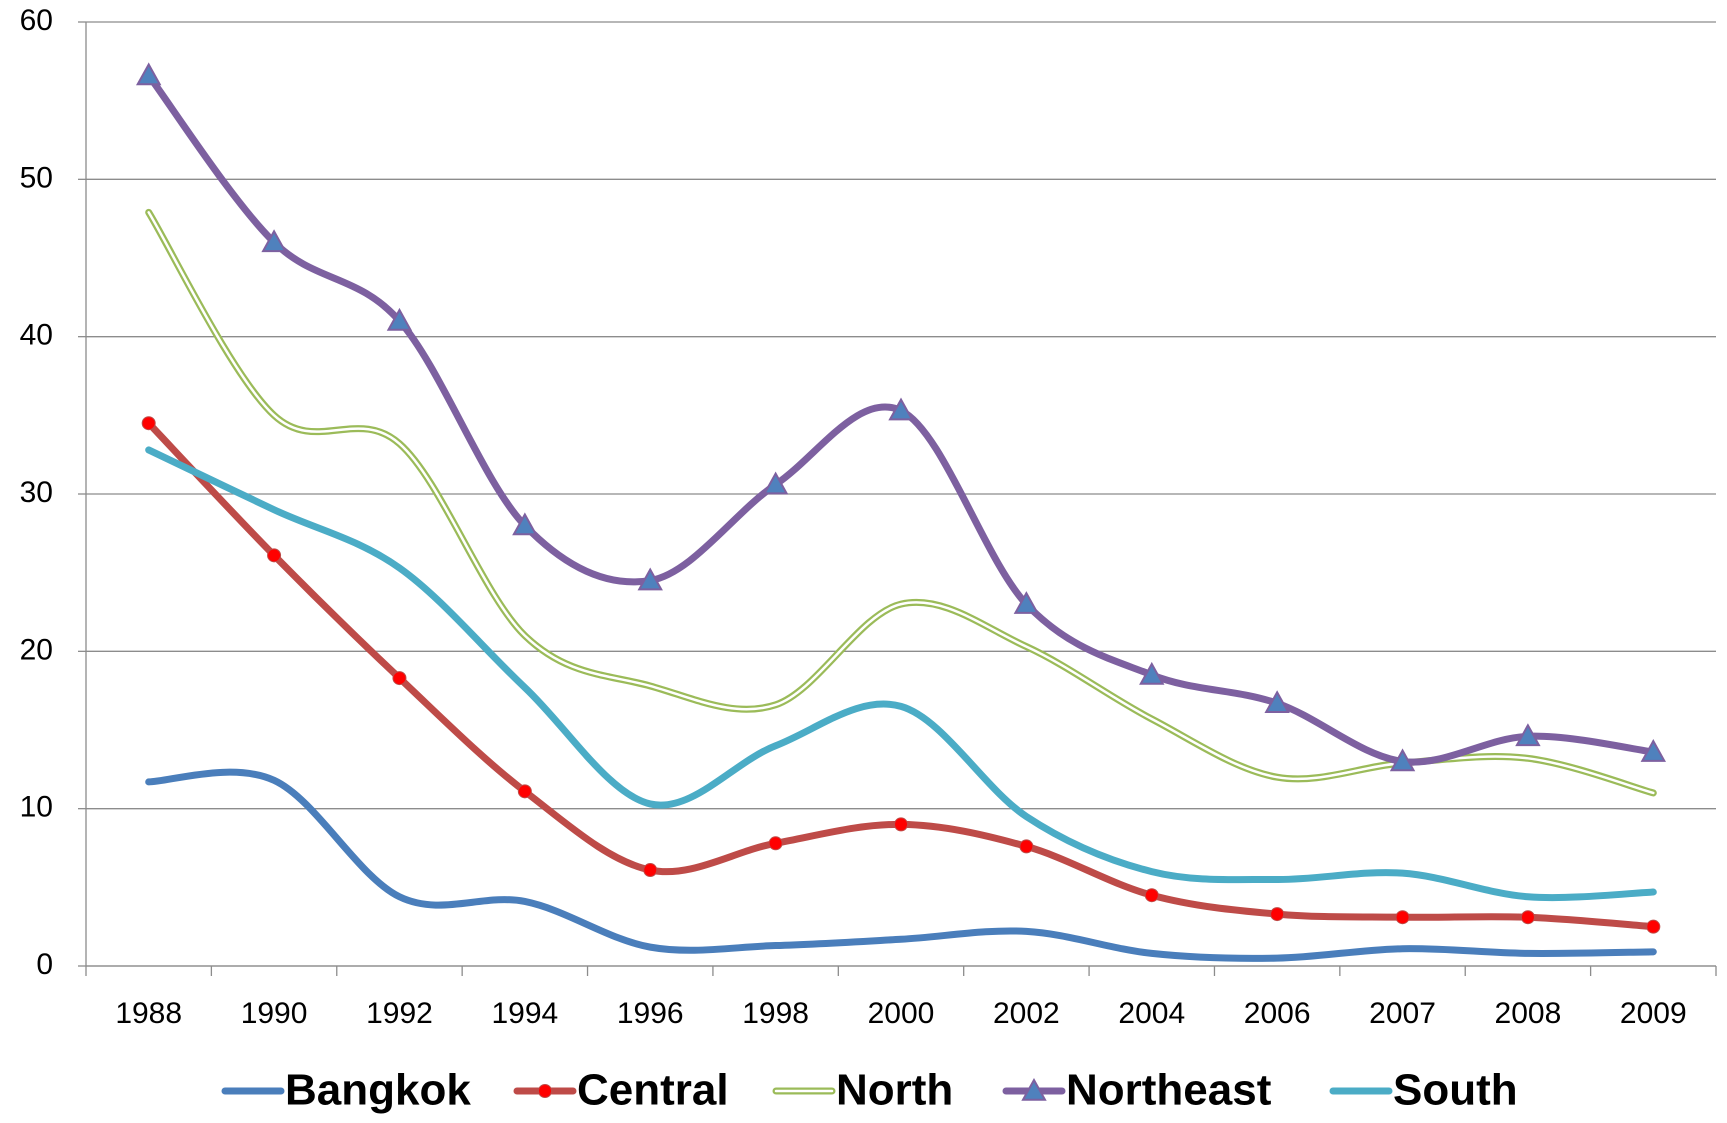 The width and height of the screenshot is (1727, 1123). I want to click on legend-item: Central, so click(621, 1090).